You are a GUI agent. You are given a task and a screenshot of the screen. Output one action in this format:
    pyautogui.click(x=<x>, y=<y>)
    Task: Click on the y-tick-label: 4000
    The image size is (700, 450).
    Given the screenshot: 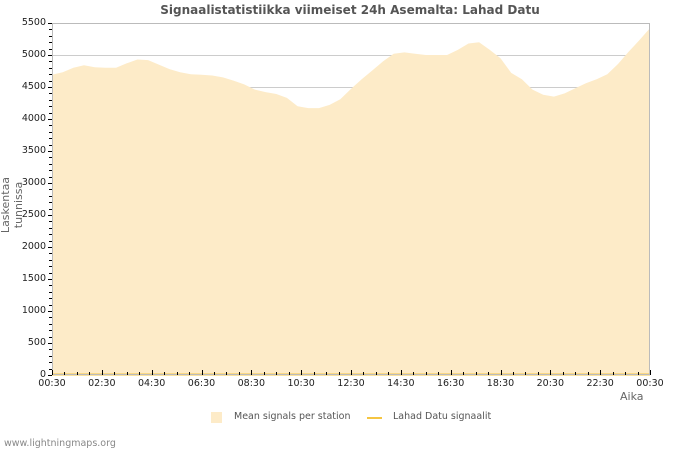 What is the action you would take?
    pyautogui.click(x=33, y=118)
    